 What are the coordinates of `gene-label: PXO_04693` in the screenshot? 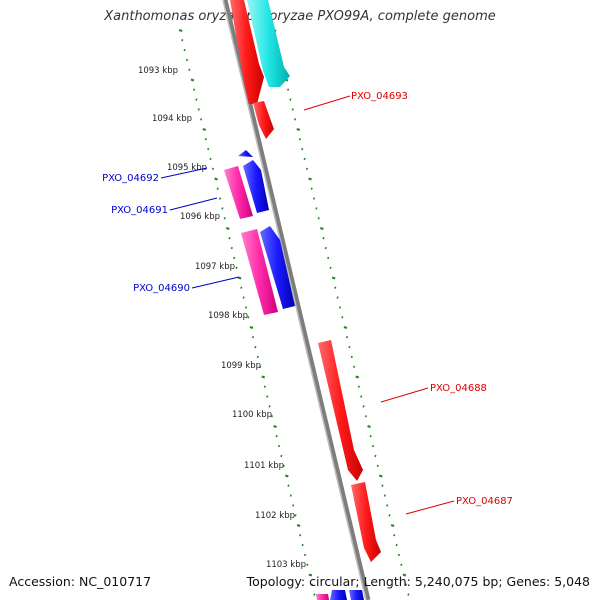 It's located at (379, 96).